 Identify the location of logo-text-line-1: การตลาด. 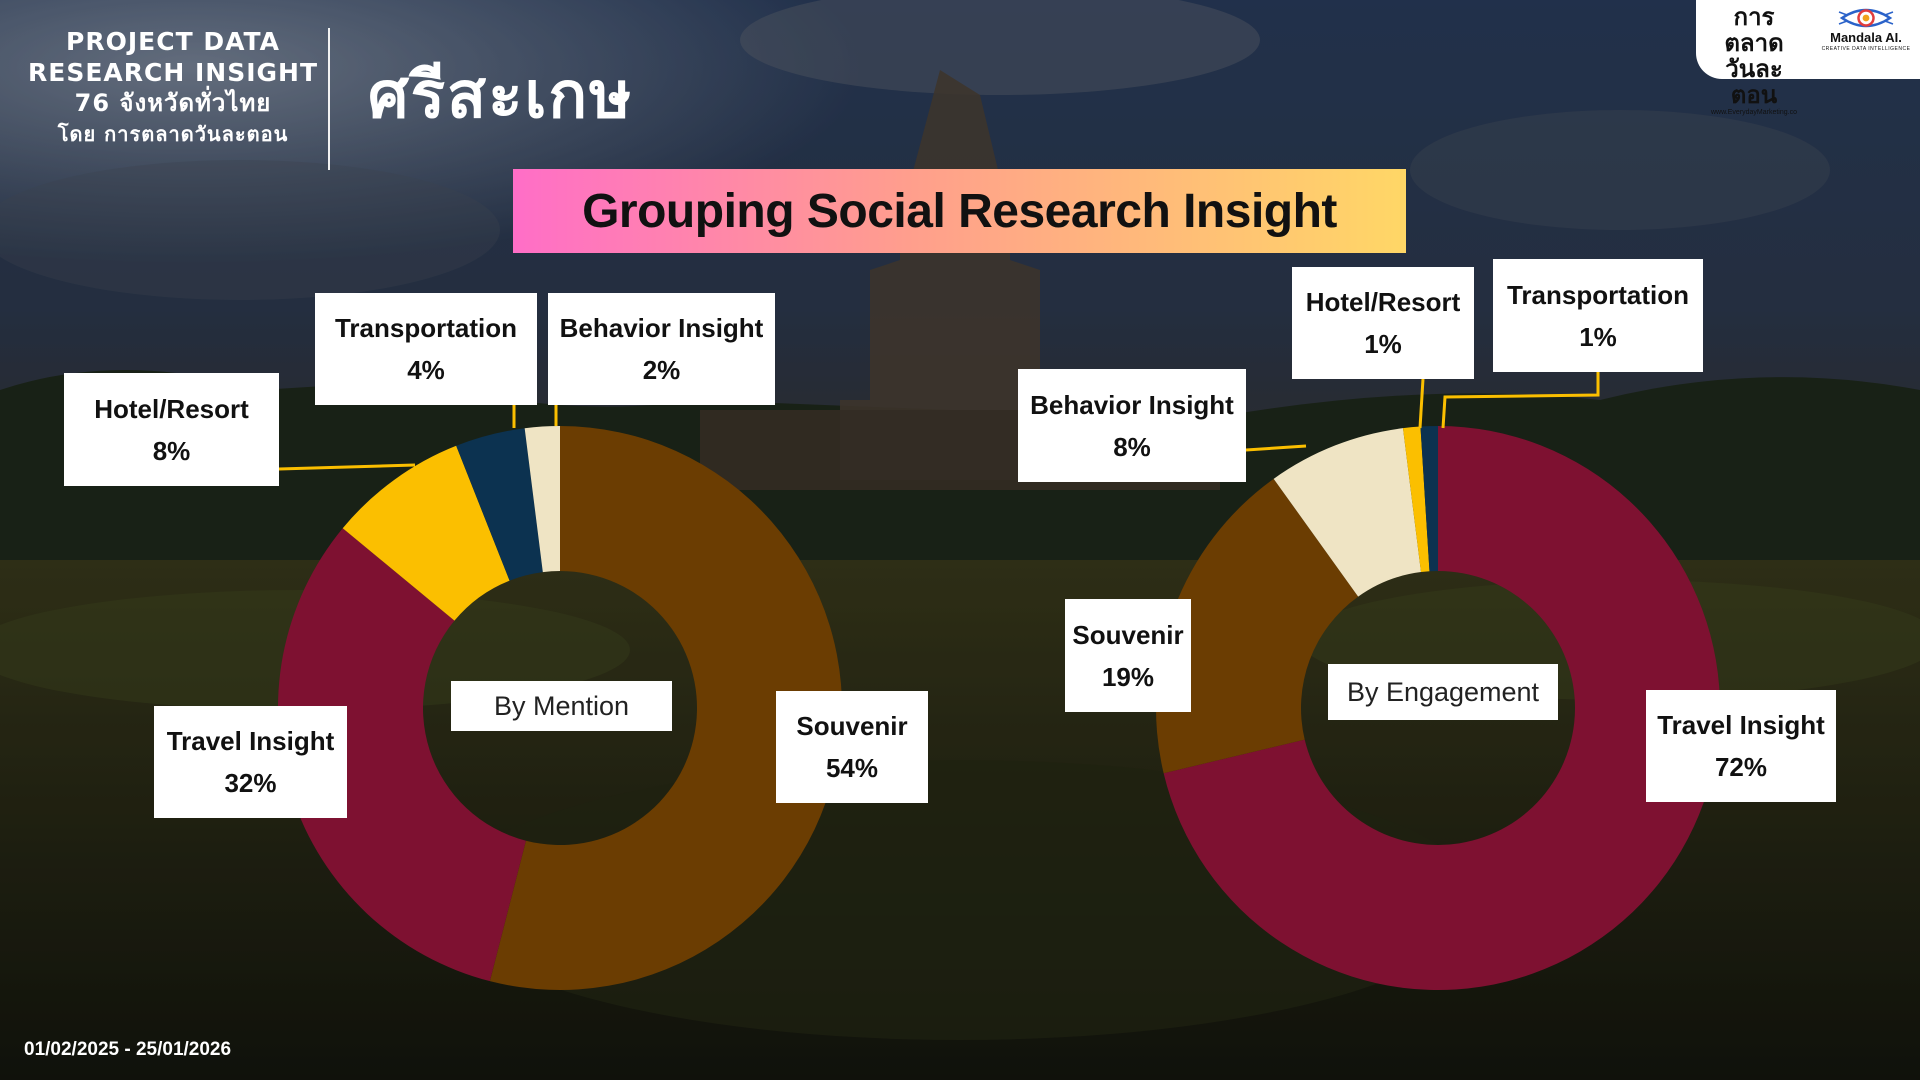
(1754, 30).